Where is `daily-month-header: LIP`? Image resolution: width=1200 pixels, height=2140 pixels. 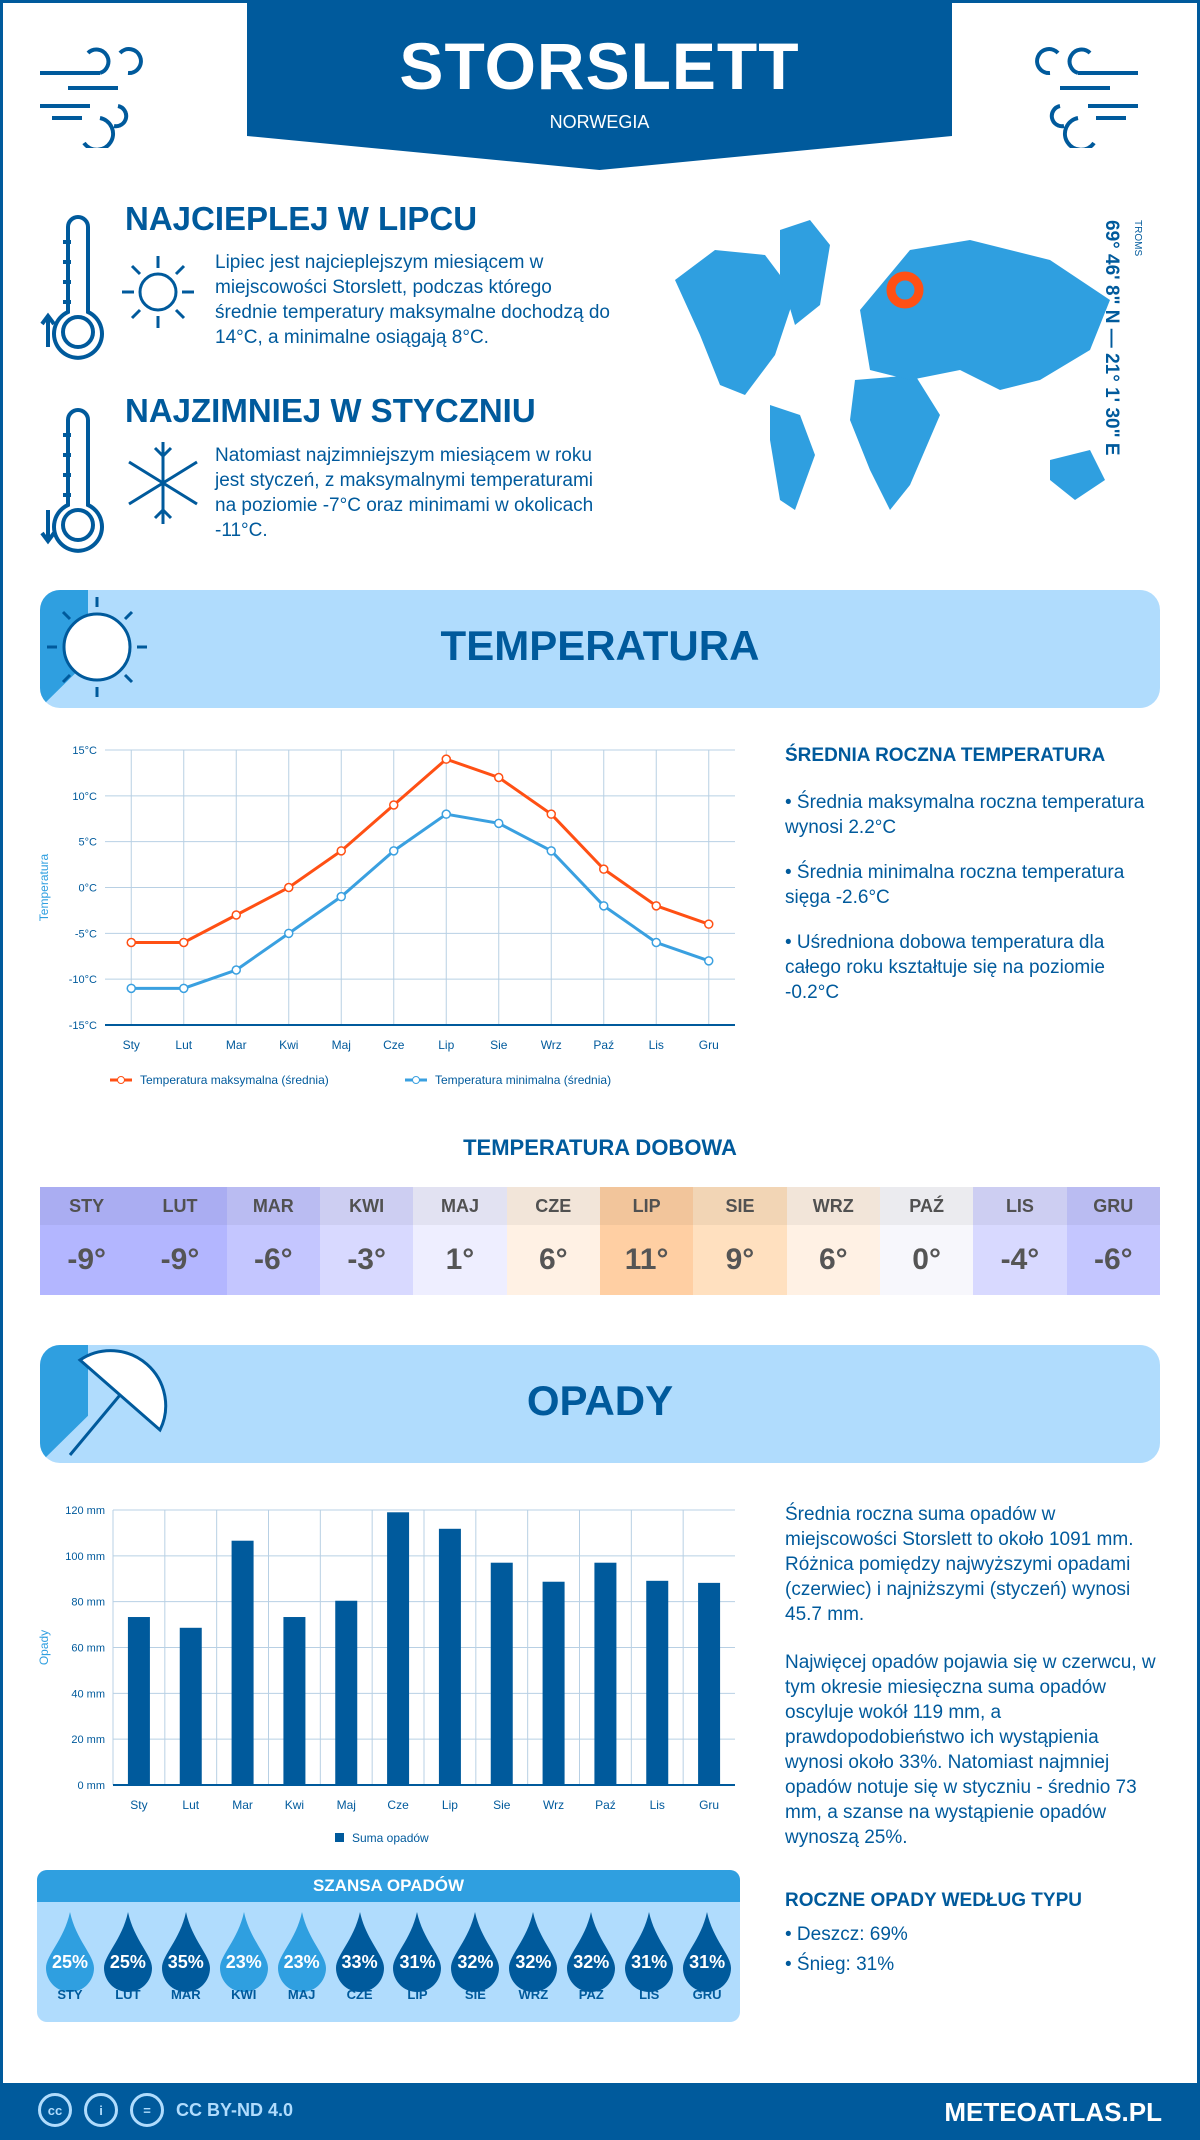 daily-month-header: LIP is located at coordinates (646, 1206).